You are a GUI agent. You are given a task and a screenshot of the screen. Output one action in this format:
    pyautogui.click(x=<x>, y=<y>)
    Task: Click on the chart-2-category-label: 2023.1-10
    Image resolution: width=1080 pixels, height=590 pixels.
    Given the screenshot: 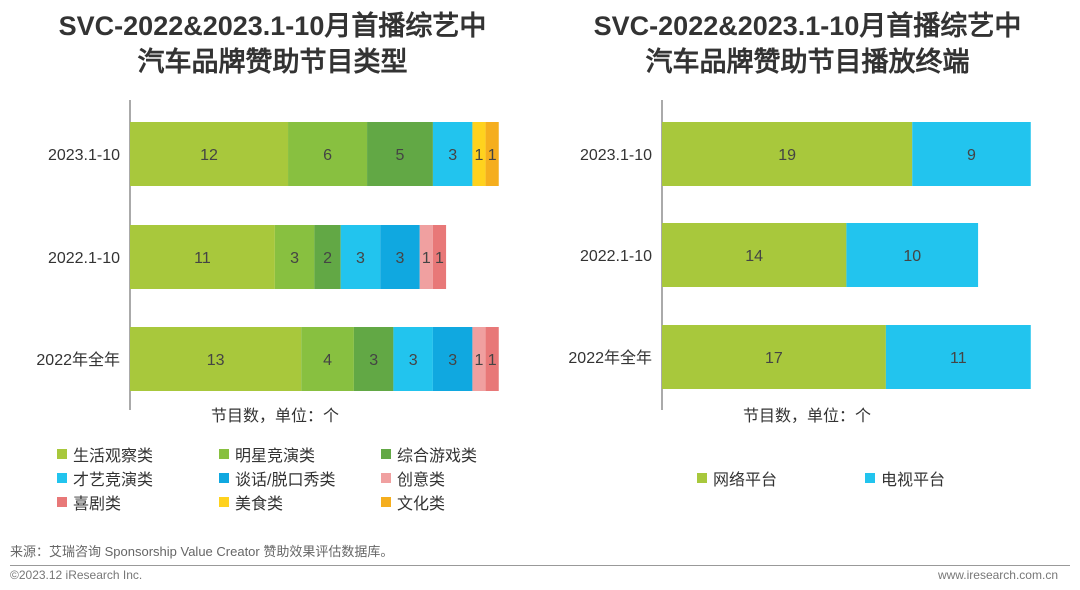 What is the action you would take?
    pyautogui.click(x=616, y=155)
    